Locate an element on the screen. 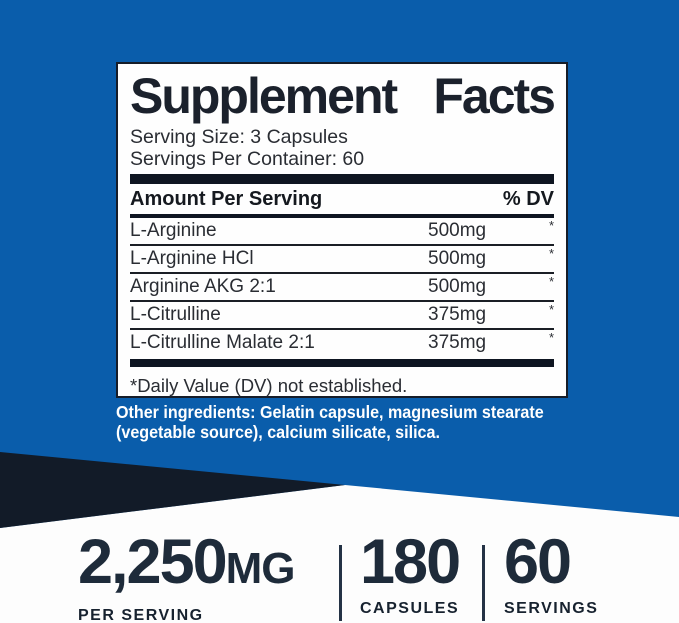 Image resolution: width=679 pixels, height=623 pixels. stat-capsules-label: CAPSULES is located at coordinates (410, 608).